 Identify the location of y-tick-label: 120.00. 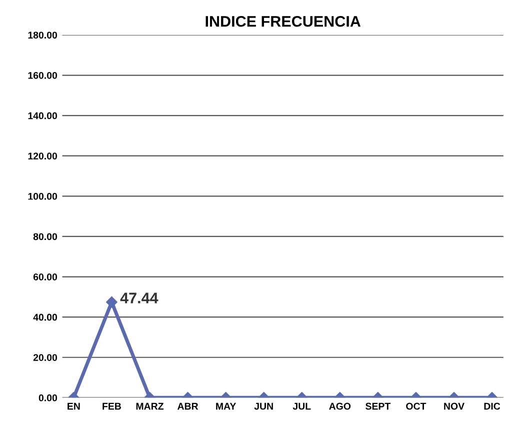
(43, 156).